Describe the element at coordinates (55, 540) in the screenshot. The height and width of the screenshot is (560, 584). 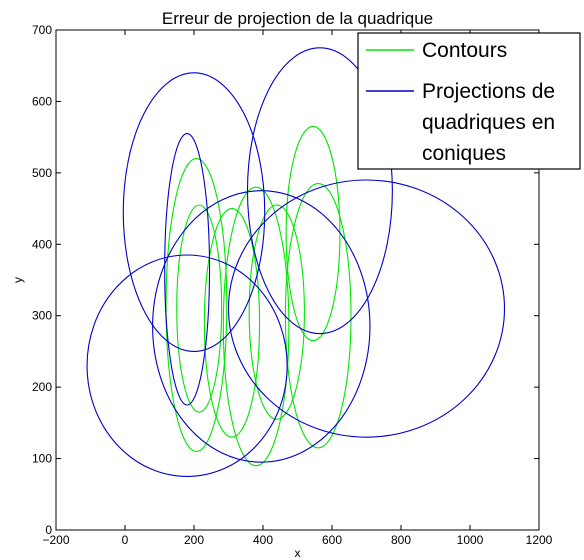
I see `x-tick-label: −200` at that location.